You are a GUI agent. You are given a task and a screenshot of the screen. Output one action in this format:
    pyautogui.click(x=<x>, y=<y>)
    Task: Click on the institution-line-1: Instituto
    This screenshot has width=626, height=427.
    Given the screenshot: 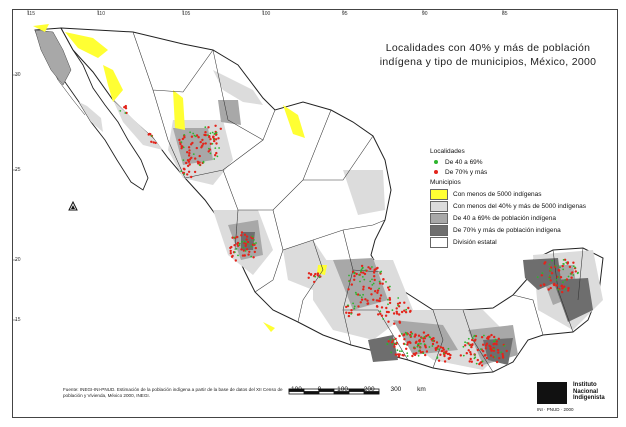 What is the action you would take?
    pyautogui.click(x=585, y=385)
    